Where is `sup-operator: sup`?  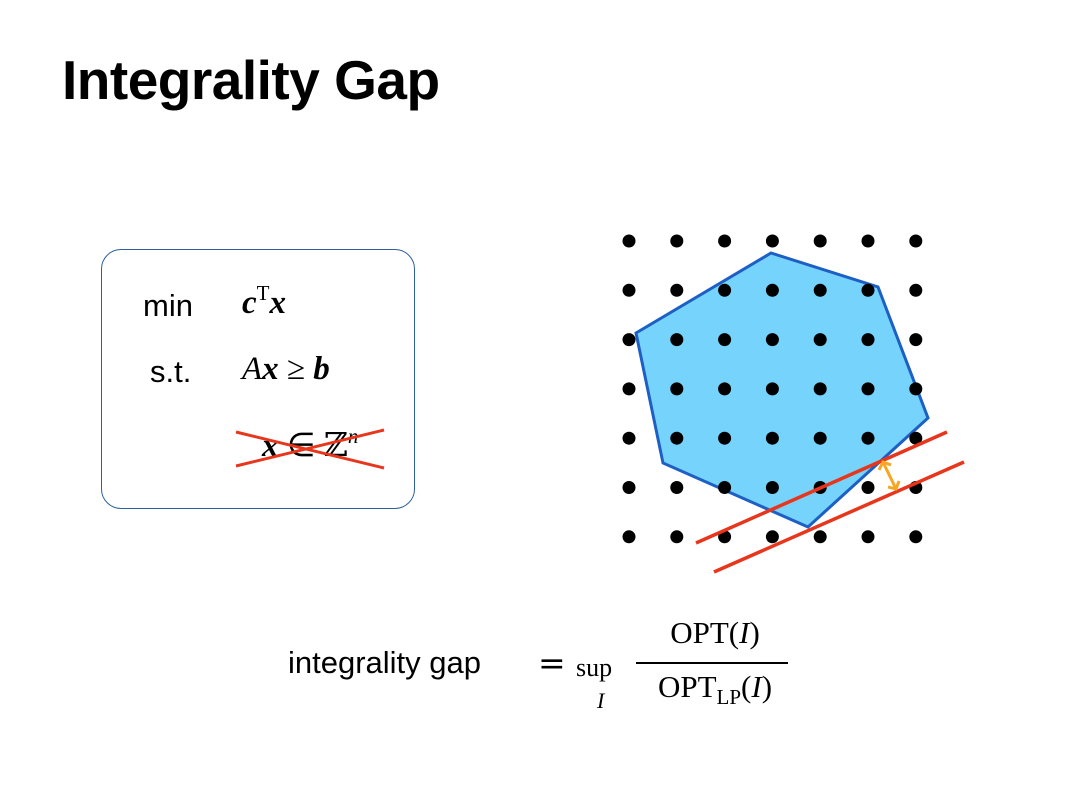
sup-operator: sup is located at coordinates (594, 667).